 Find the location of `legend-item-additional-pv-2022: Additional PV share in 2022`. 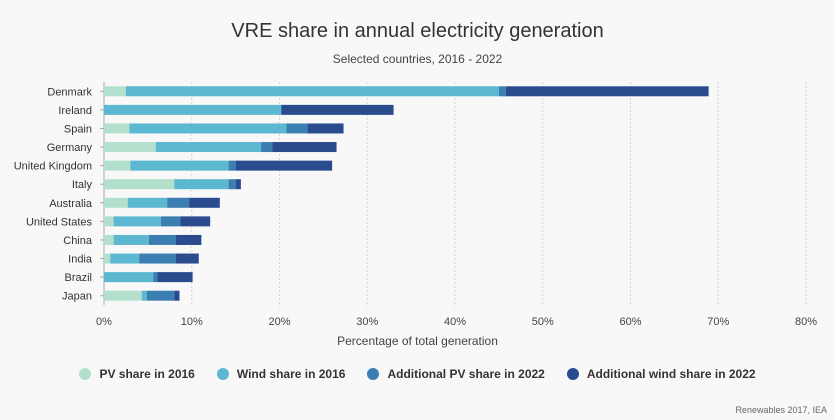

legend-item-additional-pv-2022: Additional PV share in 2022 is located at coordinates (456, 374).